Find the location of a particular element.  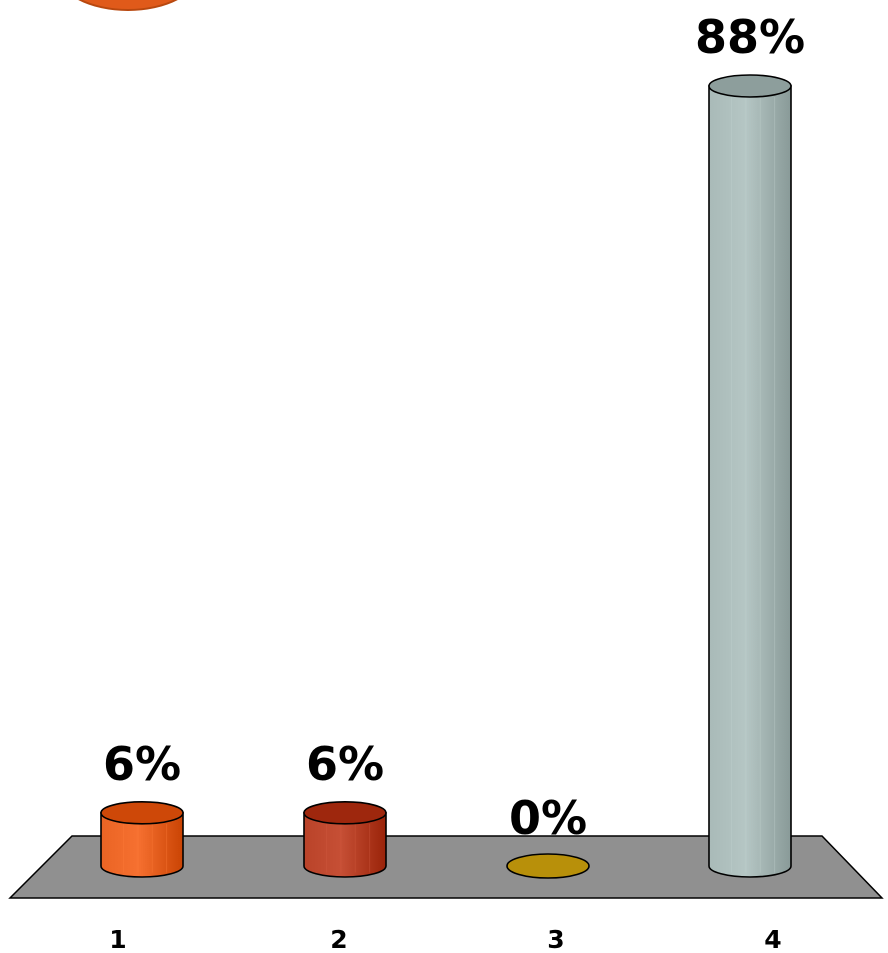

bar-2-top is located at coordinates (345, 813).